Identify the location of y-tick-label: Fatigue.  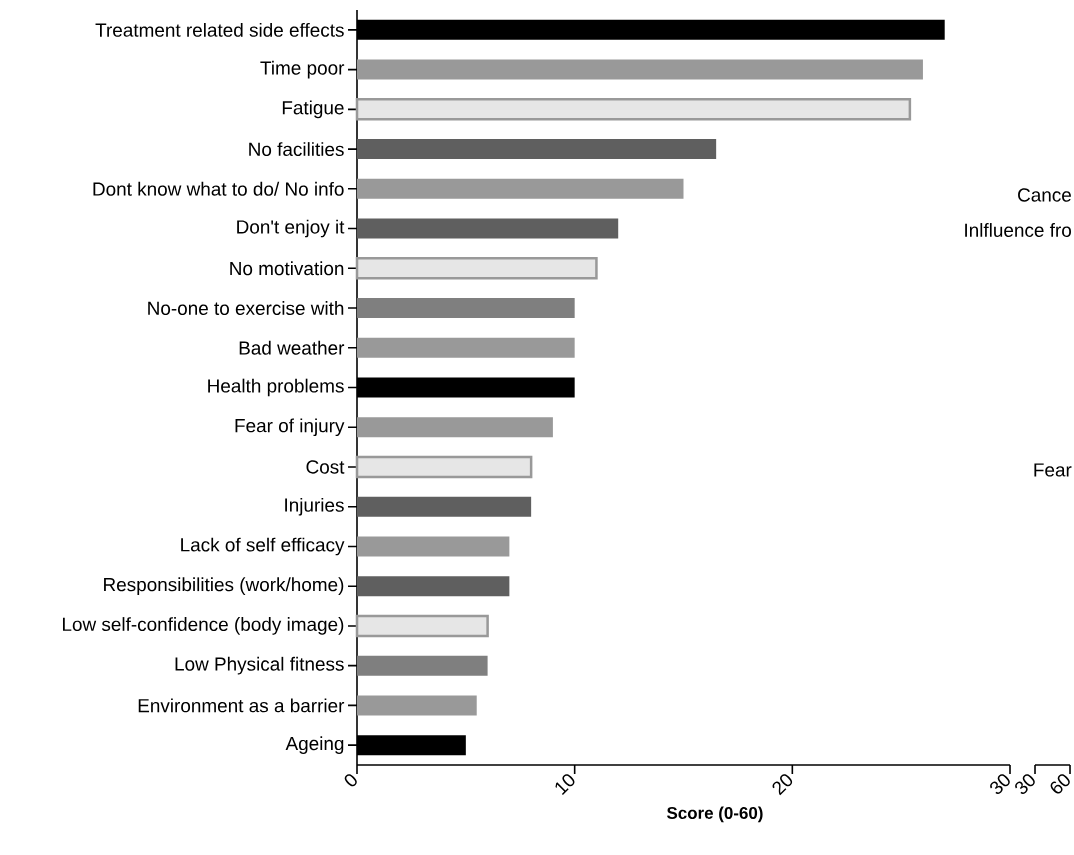
(313, 109).